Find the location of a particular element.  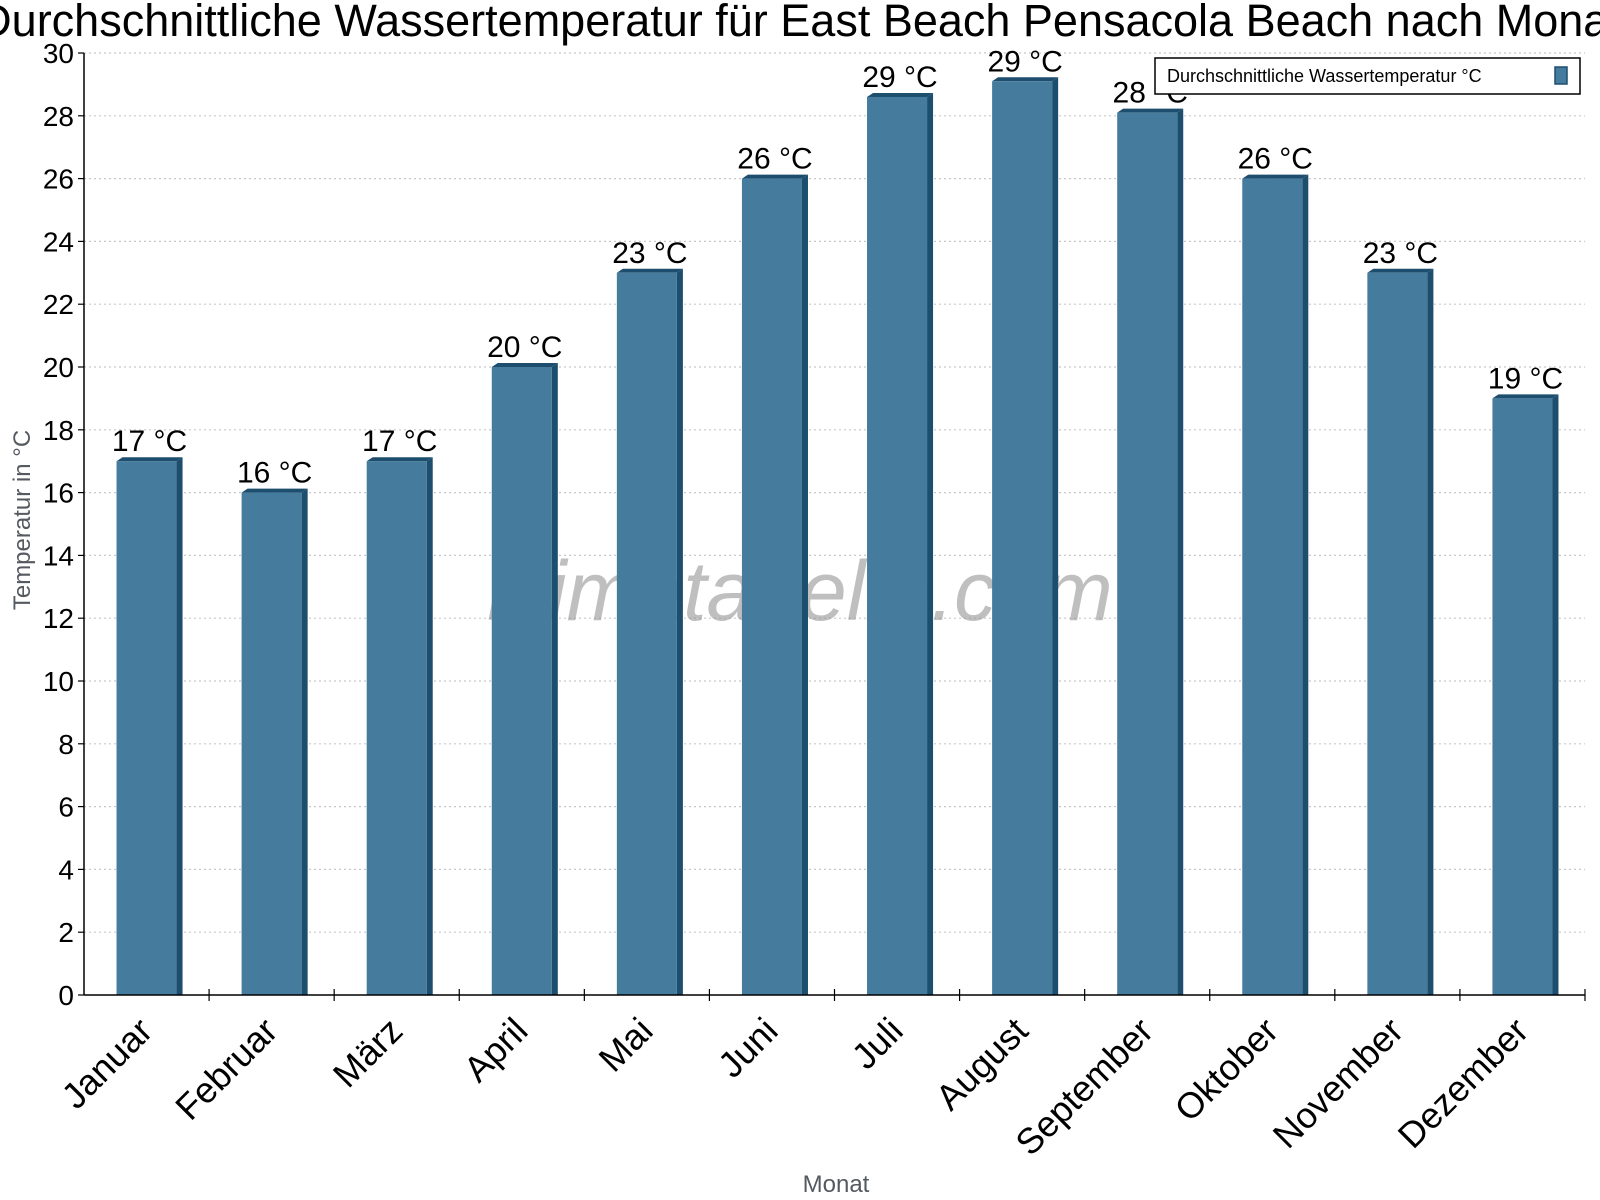

x-axis-title: Monat is located at coordinates (836, 1184).